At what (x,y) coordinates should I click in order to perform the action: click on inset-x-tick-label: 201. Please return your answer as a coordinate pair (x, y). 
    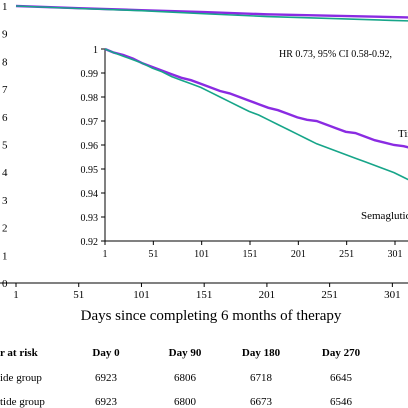
    Looking at the image, I should click on (298, 254).